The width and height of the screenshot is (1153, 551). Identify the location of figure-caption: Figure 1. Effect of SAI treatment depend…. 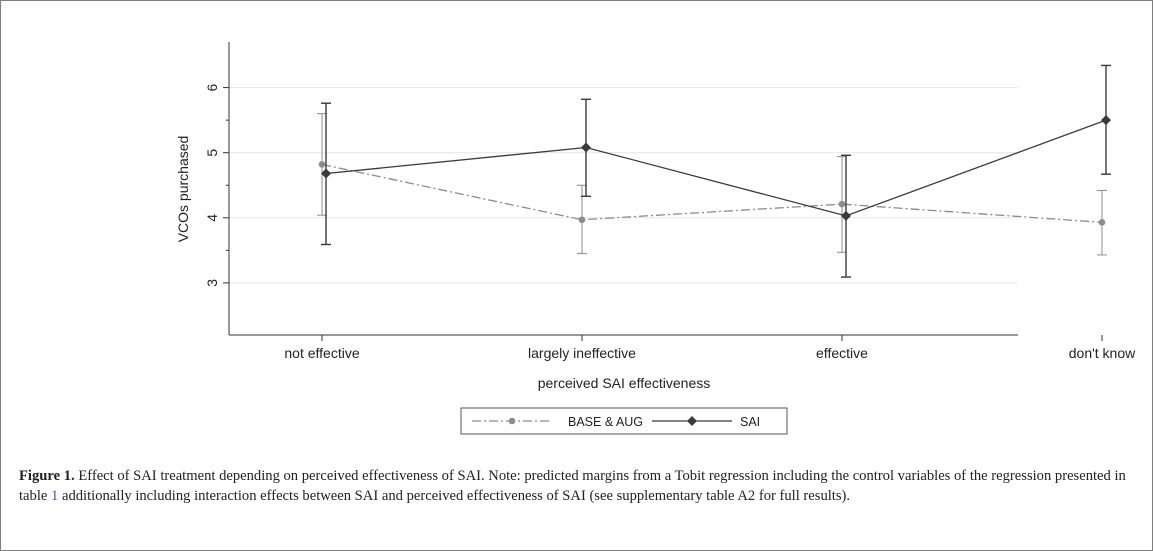
(576, 486).